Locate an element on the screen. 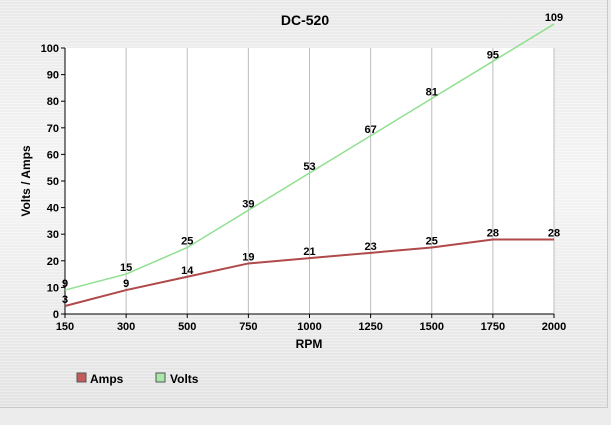 The image size is (611, 425). x-tick-label: 300 is located at coordinates (126, 327).